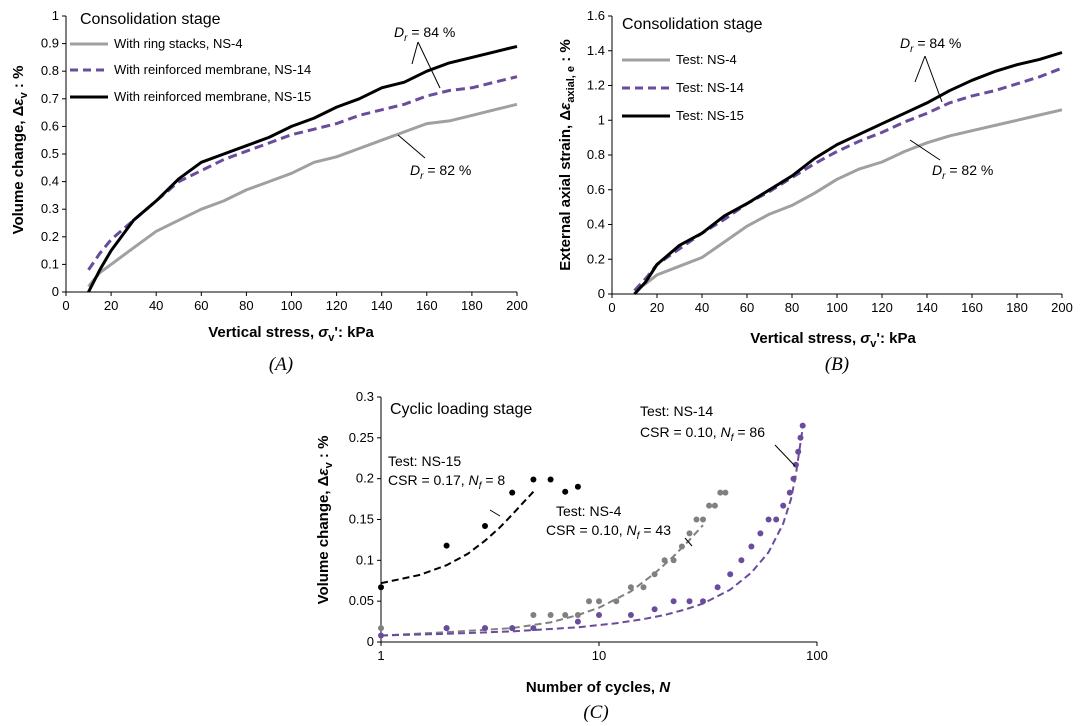 This screenshot has width=1083, height=726. I want to click on chart-a-y-tick-label: 0.1, so click(50, 263).